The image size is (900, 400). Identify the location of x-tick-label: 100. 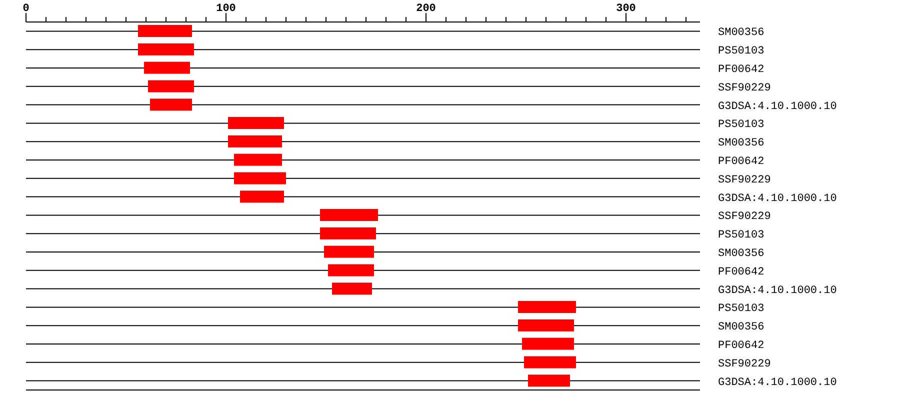
(226, 9).